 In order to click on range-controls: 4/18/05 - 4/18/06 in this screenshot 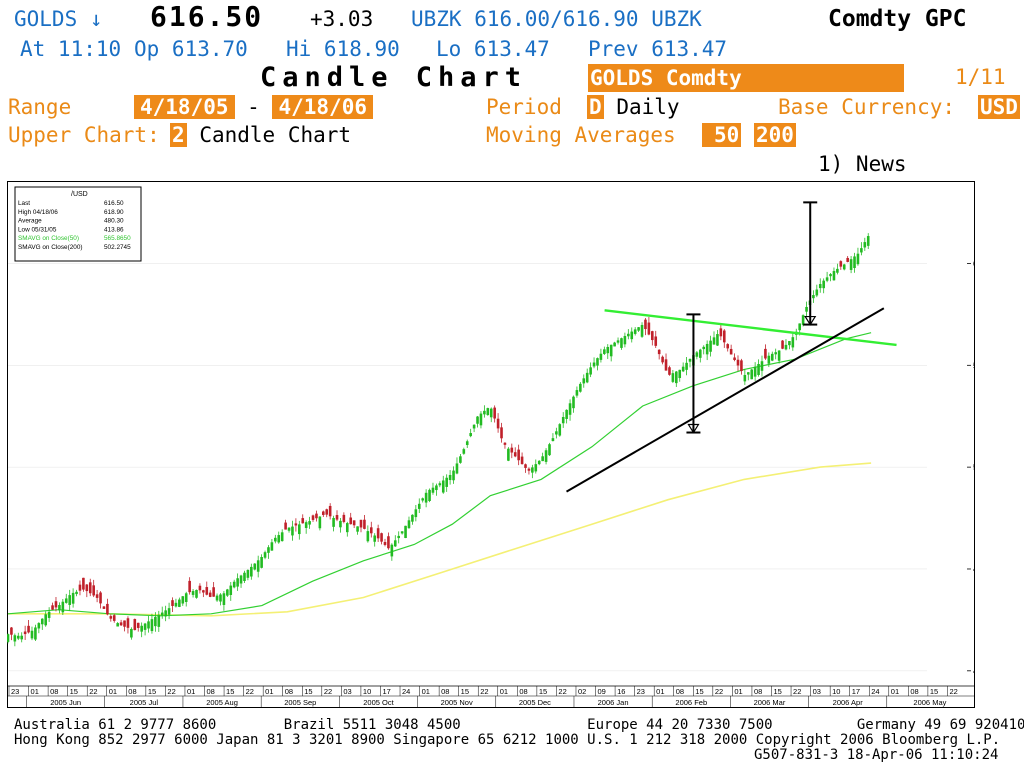, I will do `click(253, 107)`.